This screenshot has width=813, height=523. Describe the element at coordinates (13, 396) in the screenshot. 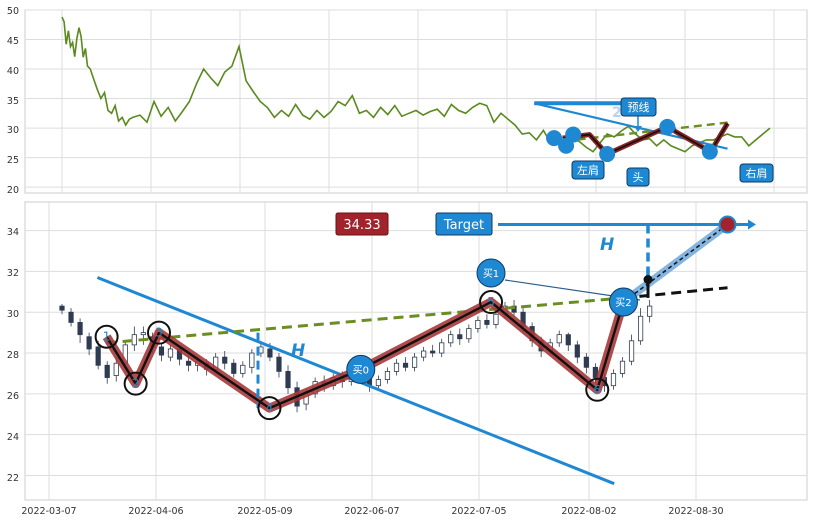

I see `bottom-y-tick: 26` at that location.